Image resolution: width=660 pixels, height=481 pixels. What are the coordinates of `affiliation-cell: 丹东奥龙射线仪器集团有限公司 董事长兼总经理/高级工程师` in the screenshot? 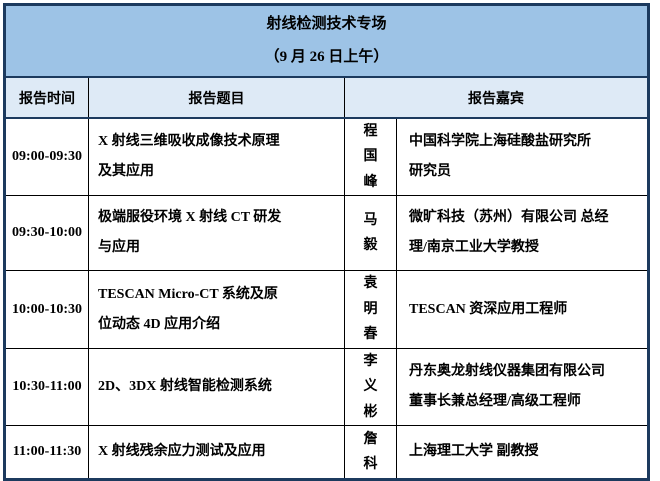 It's located at (522, 387).